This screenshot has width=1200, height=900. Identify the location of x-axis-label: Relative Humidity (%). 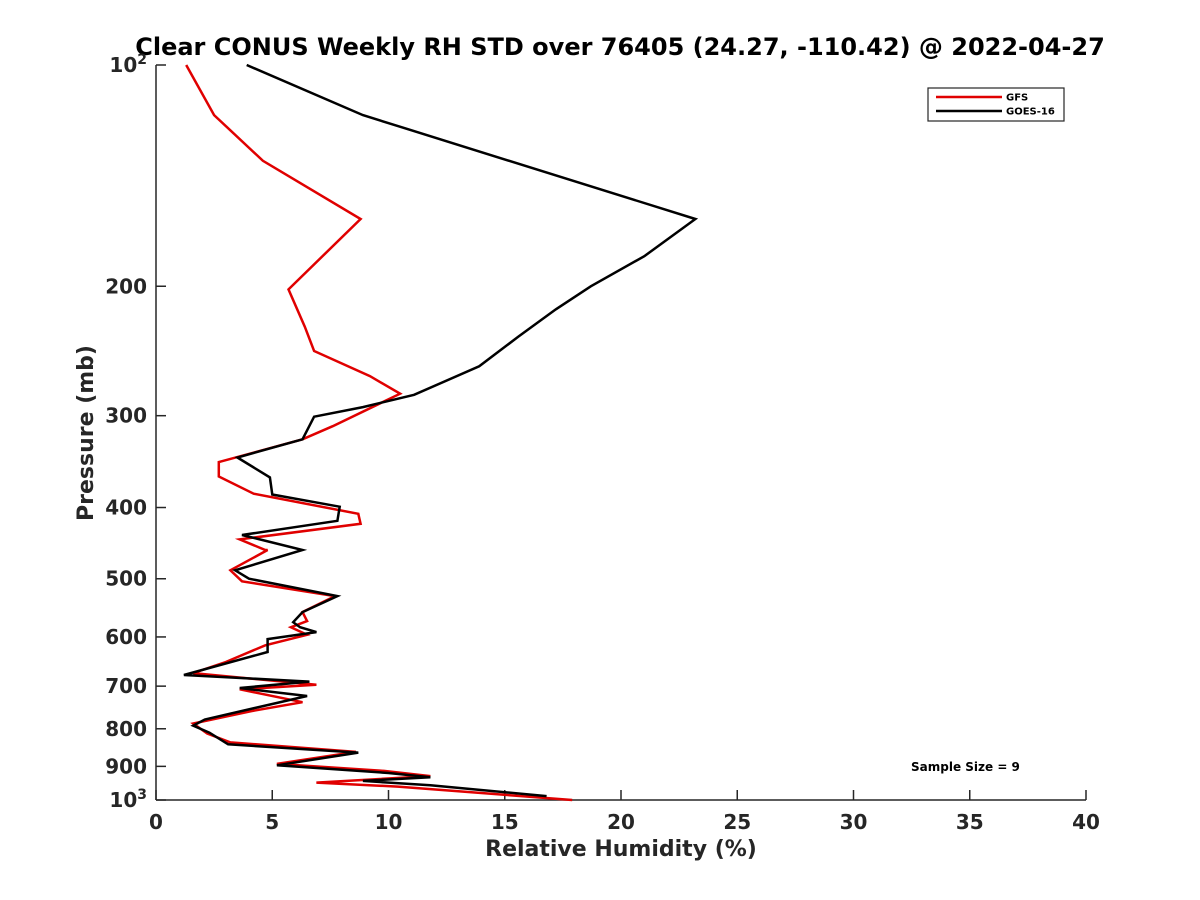
(621, 849).